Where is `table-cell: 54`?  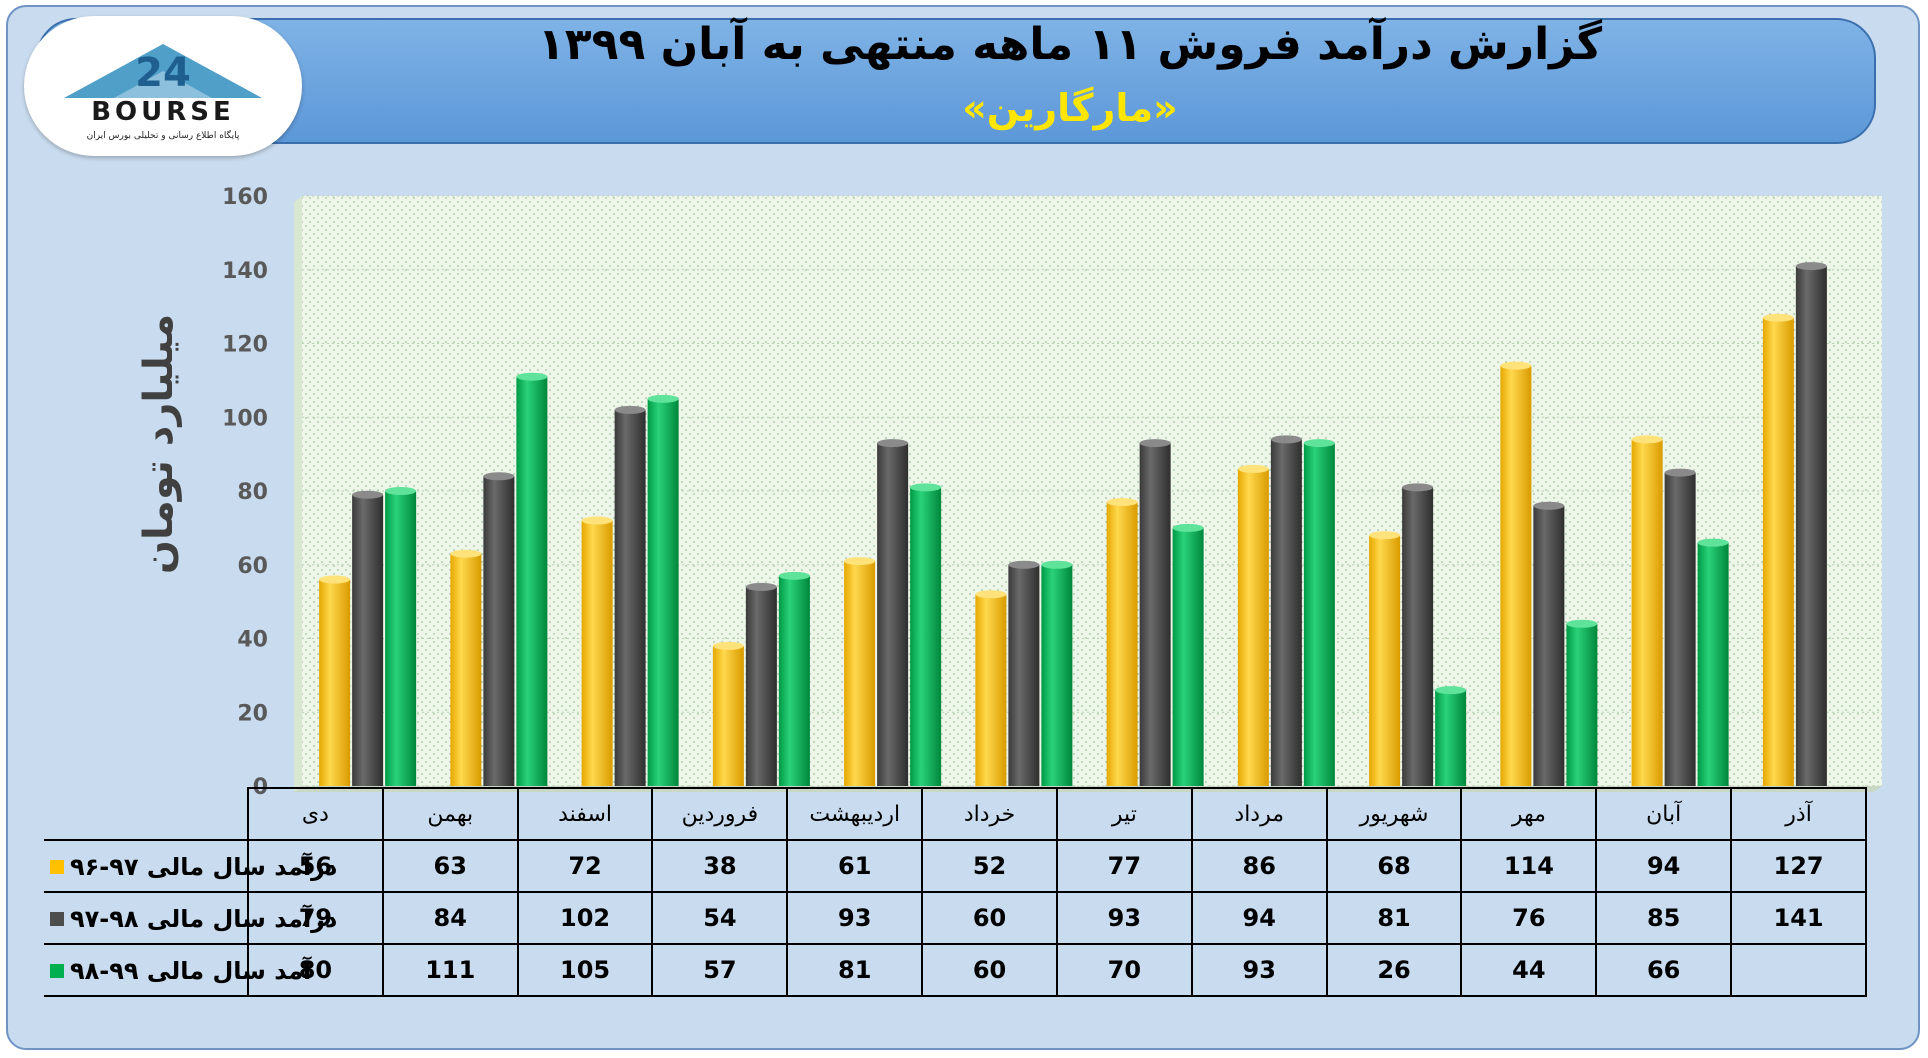
table-cell: 54 is located at coordinates (720, 918).